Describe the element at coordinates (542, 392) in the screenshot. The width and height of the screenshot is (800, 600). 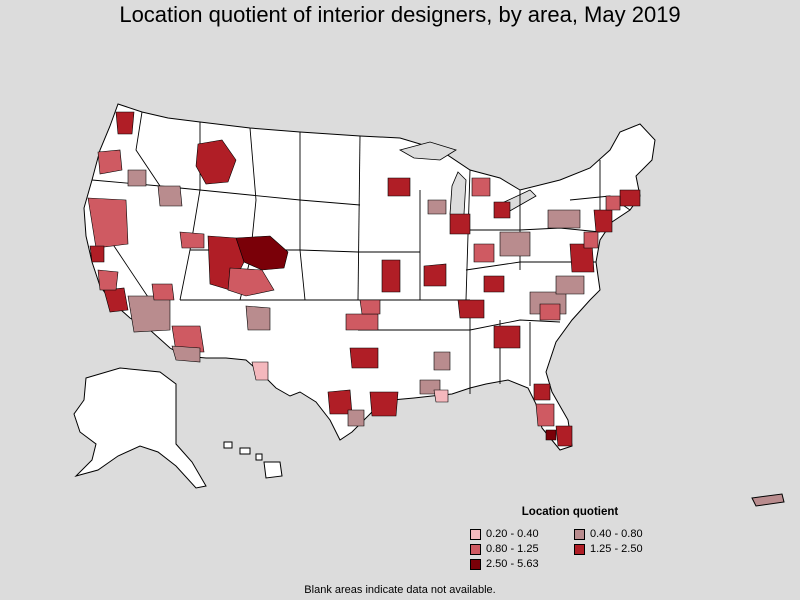
I see `area-jacksonville` at that location.